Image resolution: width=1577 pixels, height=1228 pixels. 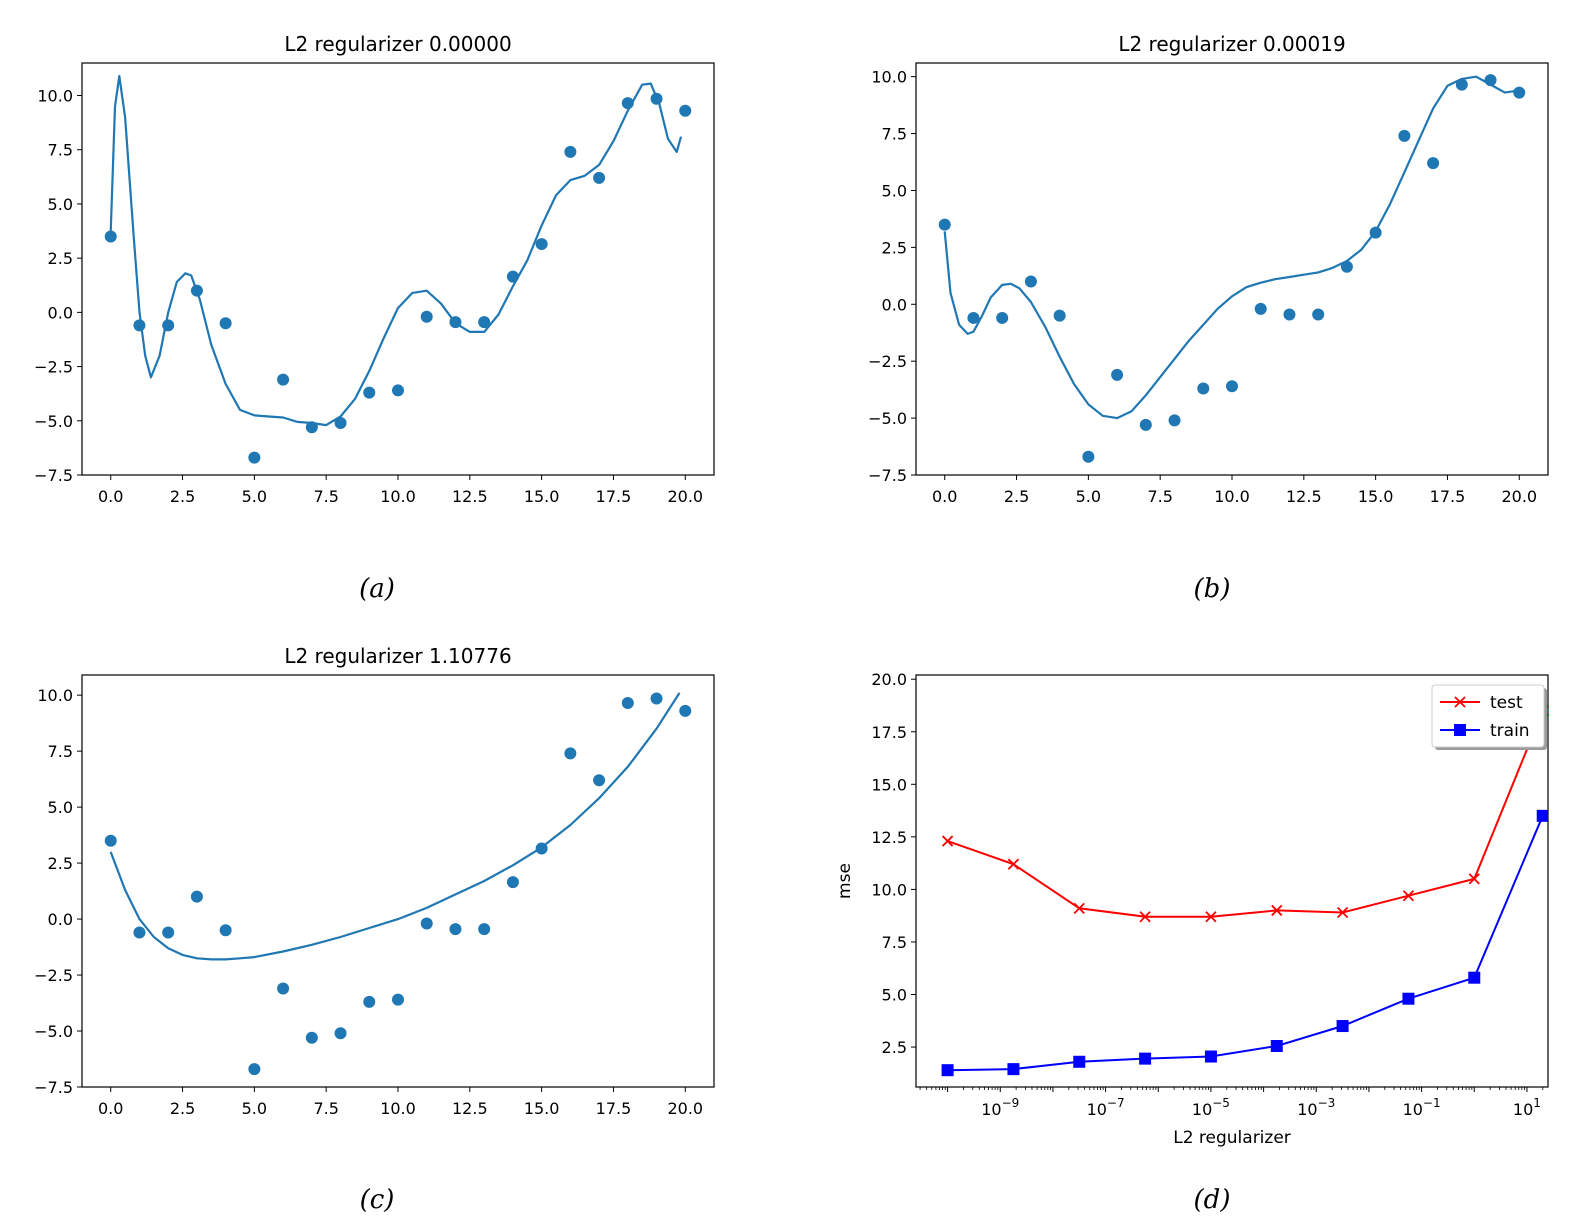 What do you see at coordinates (685, 496) in the screenshot?
I see `x-tick-label: 20.0` at bounding box center [685, 496].